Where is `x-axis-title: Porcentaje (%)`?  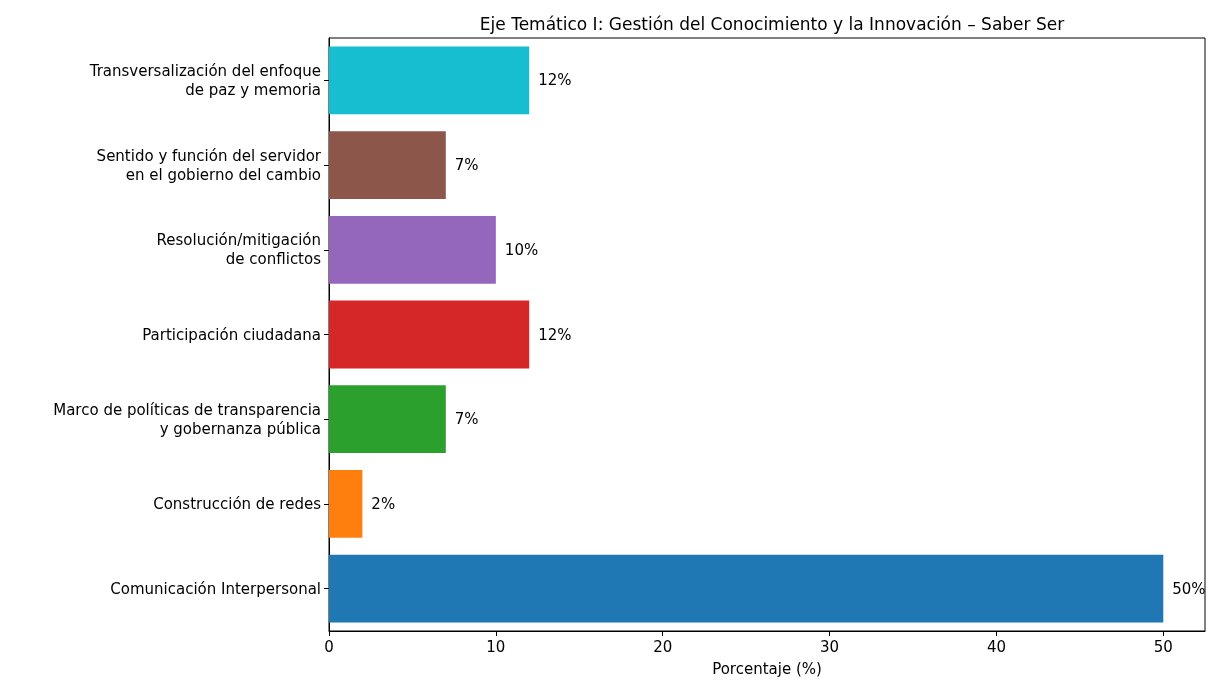
x-axis-title: Porcentaje (%) is located at coordinates (767, 668).